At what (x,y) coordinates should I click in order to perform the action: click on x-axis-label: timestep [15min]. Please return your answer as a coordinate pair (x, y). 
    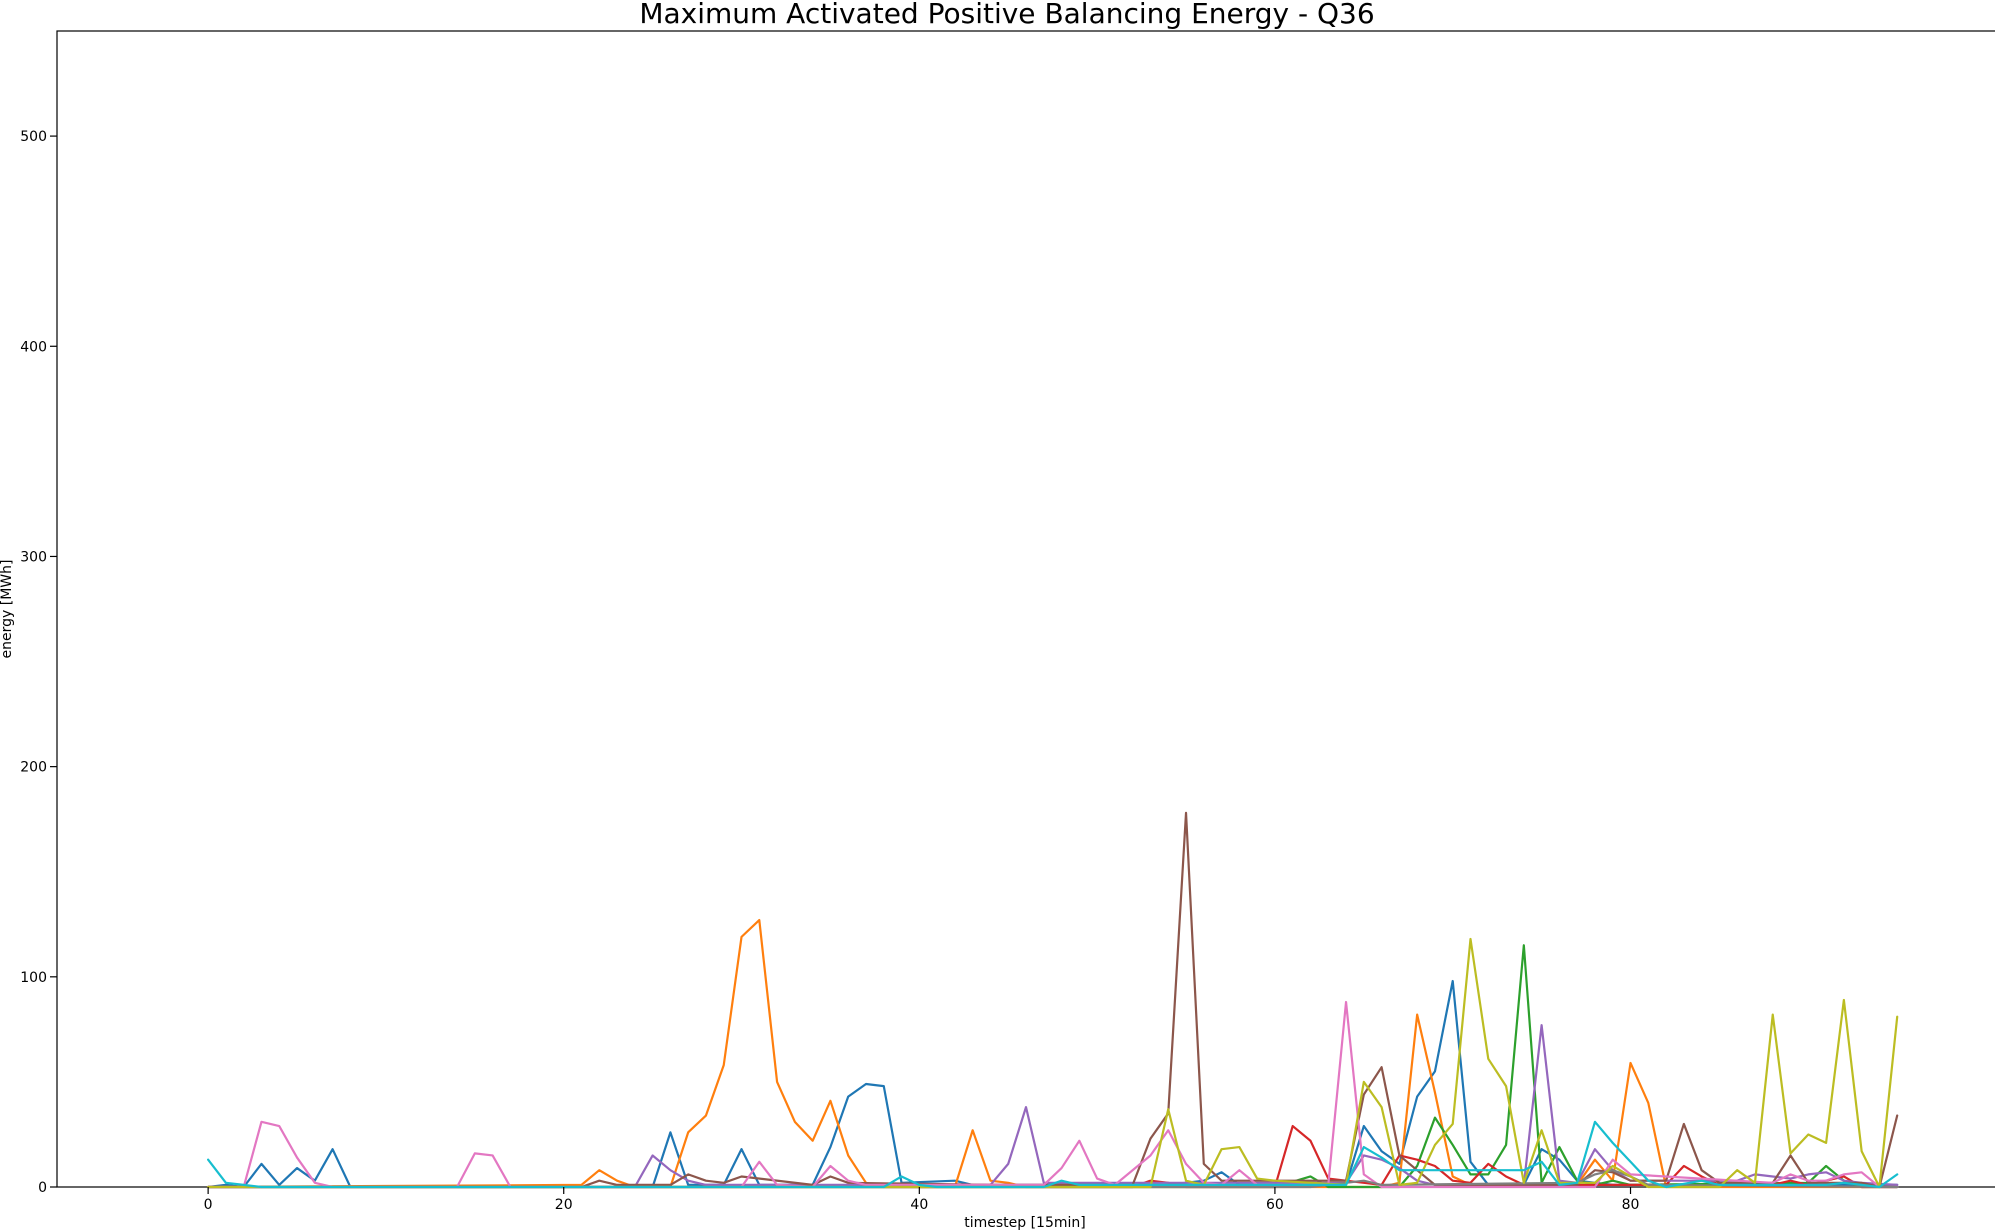
    Looking at the image, I should click on (1025, 1222).